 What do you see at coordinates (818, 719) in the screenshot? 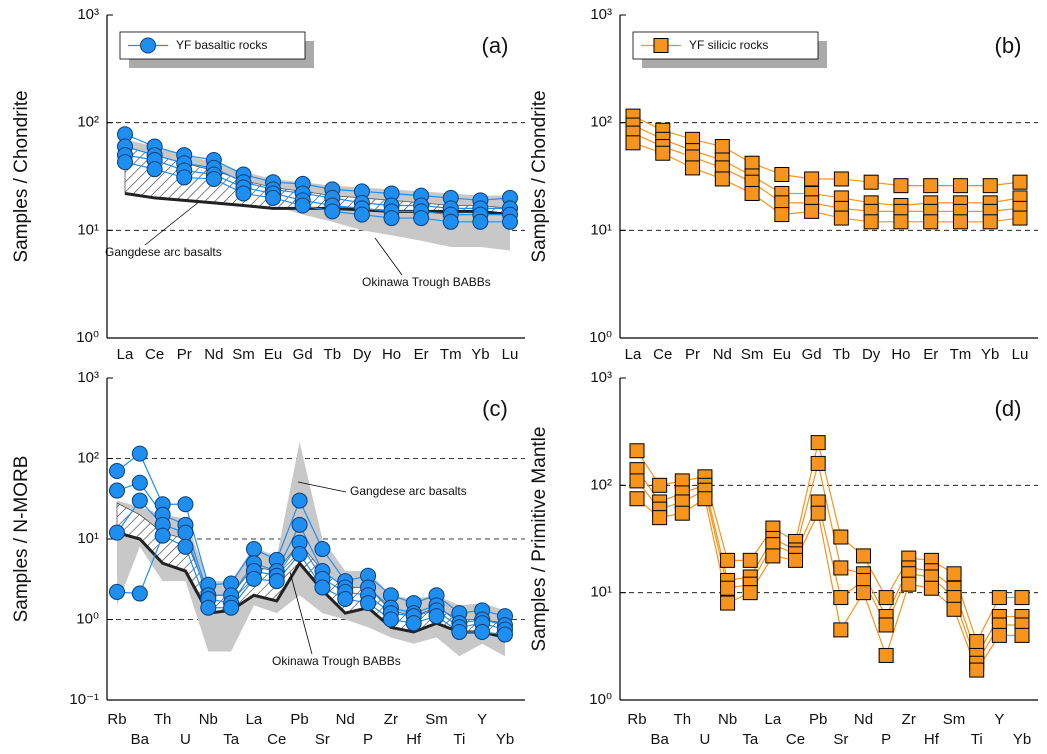
I see `x-tick-label: Pb` at bounding box center [818, 719].